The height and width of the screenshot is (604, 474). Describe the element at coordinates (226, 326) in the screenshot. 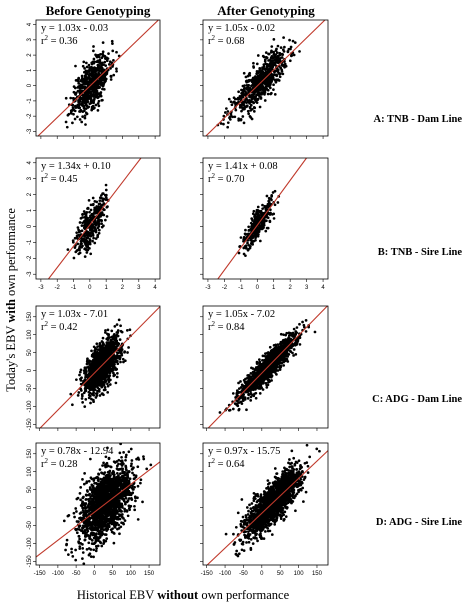

I see `r-squared-label: r2 = 0.84` at that location.